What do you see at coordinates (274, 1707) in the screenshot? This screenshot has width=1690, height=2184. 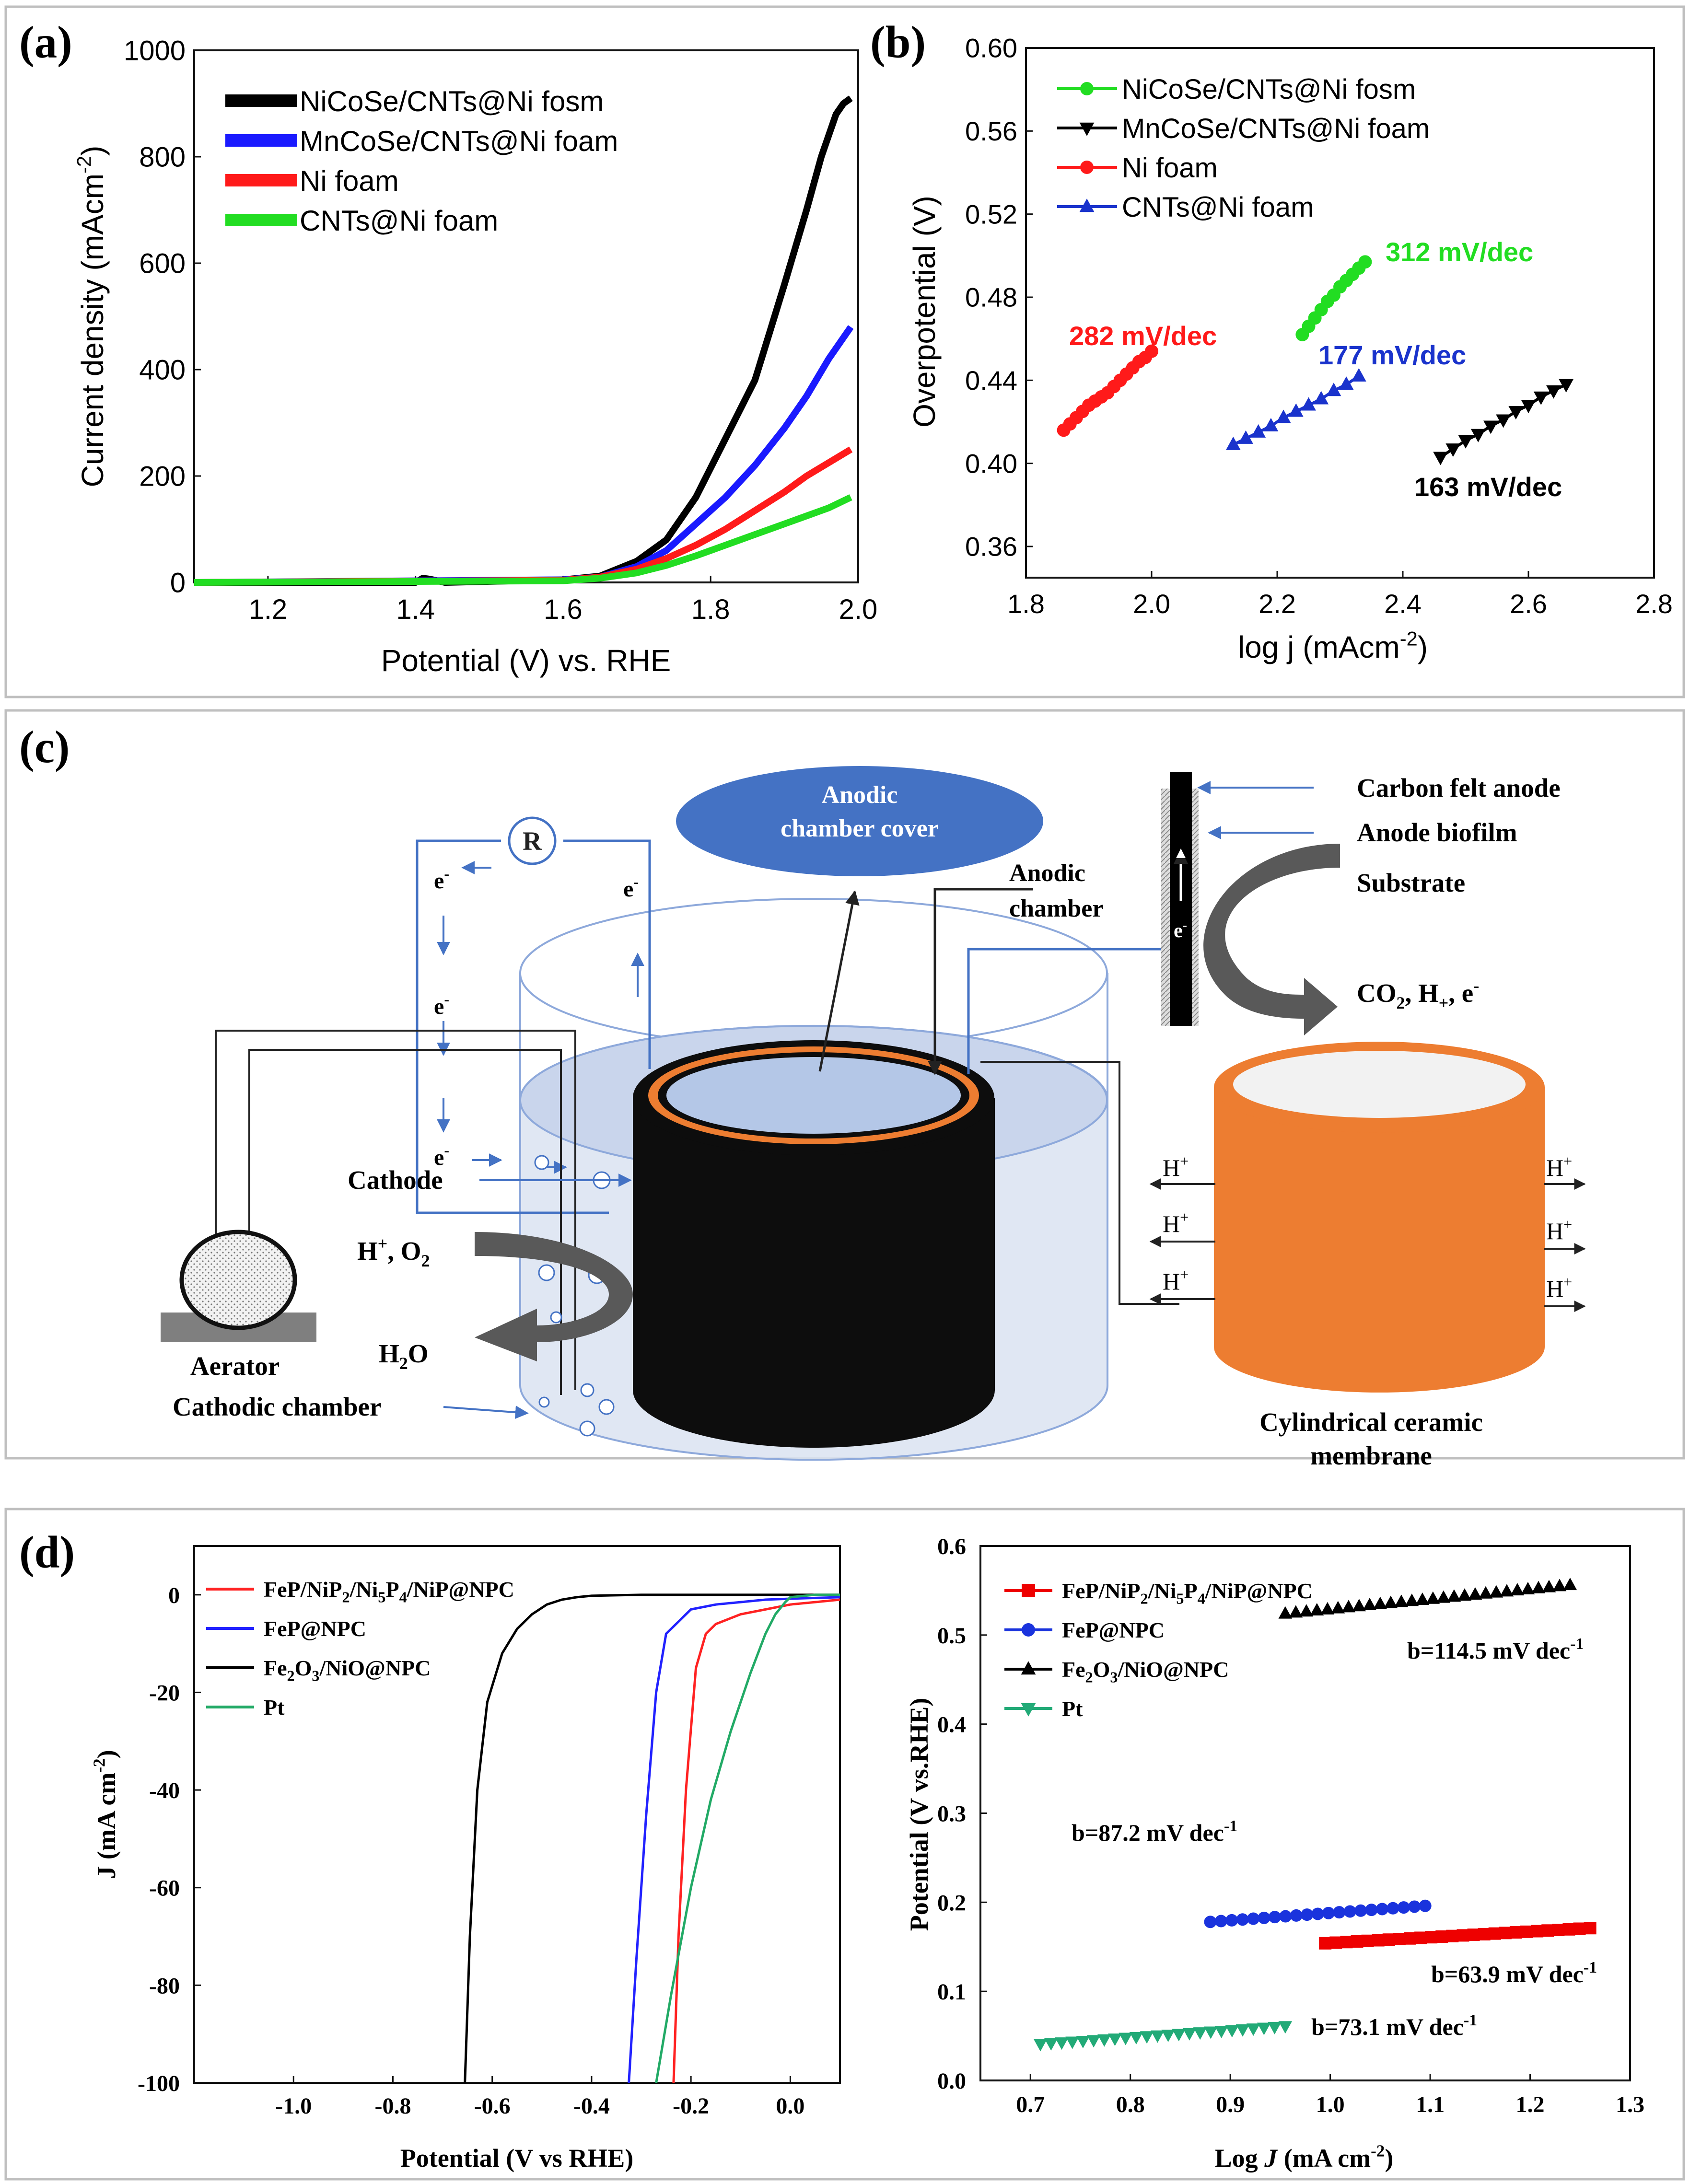 I see `legend-label-3: Pt` at bounding box center [274, 1707].